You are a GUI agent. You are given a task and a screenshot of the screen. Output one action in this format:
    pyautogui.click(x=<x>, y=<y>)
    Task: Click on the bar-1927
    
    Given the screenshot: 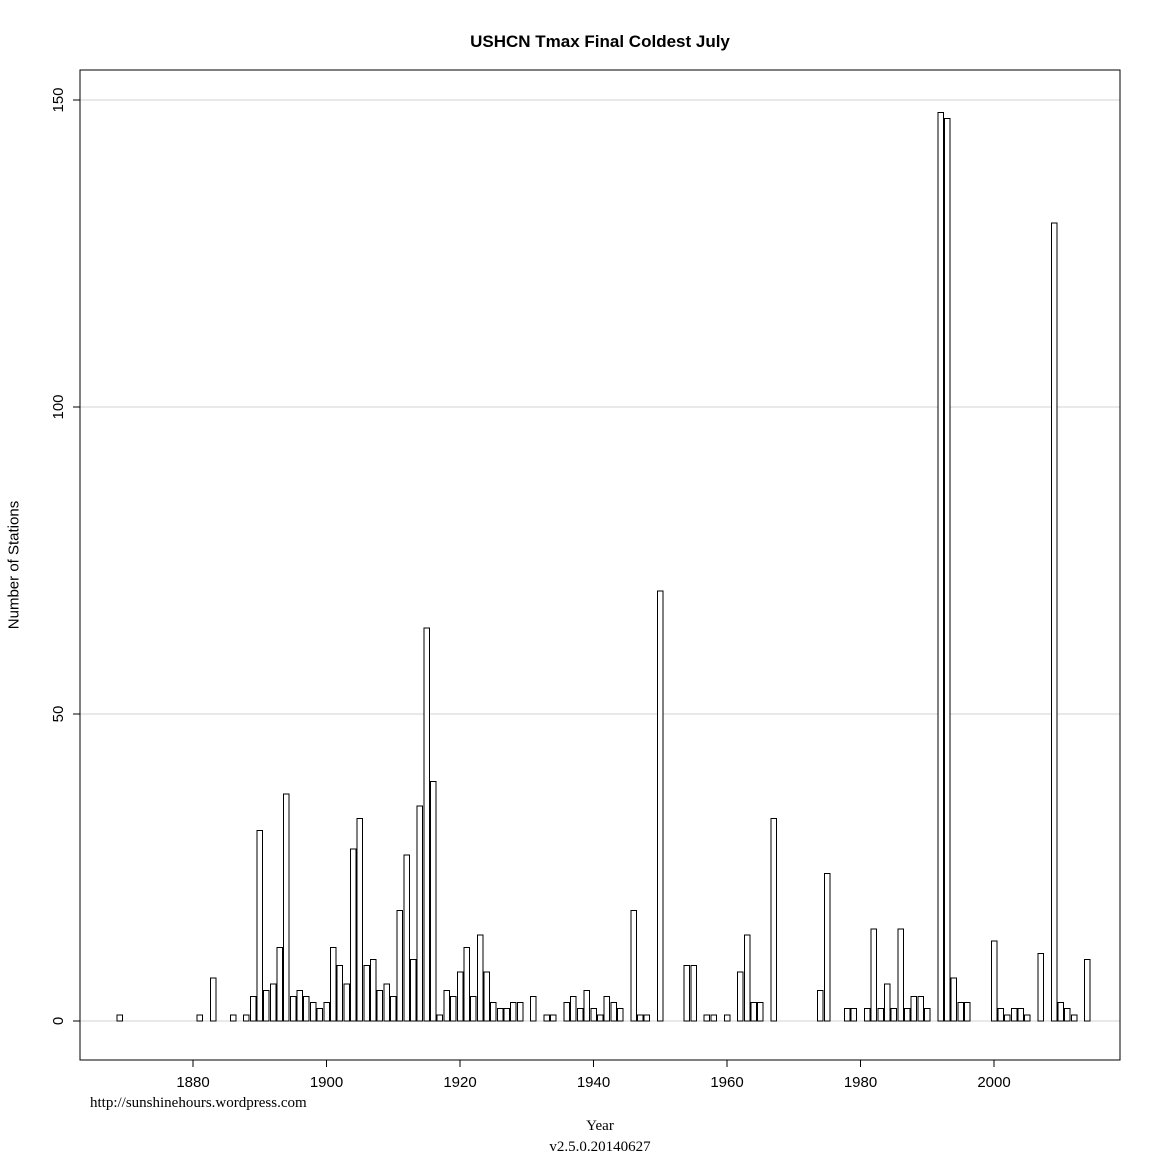 What is the action you would take?
    pyautogui.click(x=506, y=1015)
    